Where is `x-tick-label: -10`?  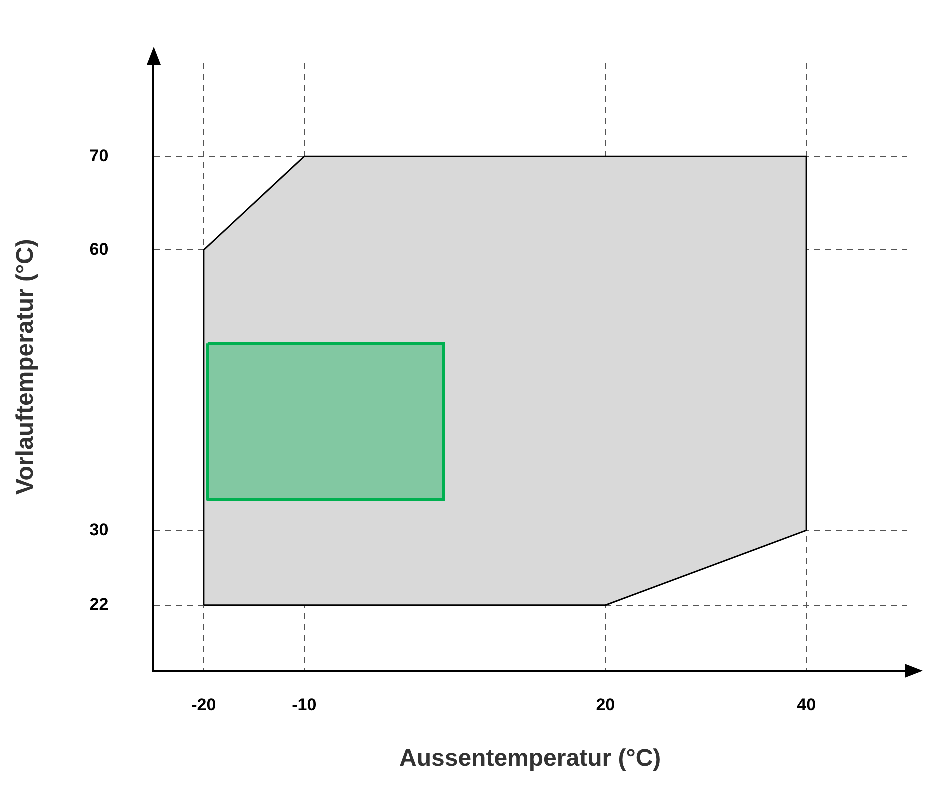
x-tick-label: -10 is located at coordinates (304, 705).